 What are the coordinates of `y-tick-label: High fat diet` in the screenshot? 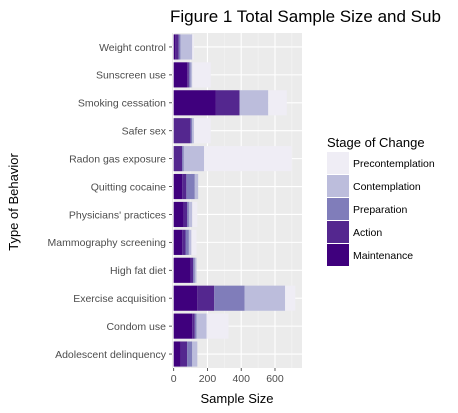 It's located at (138, 271).